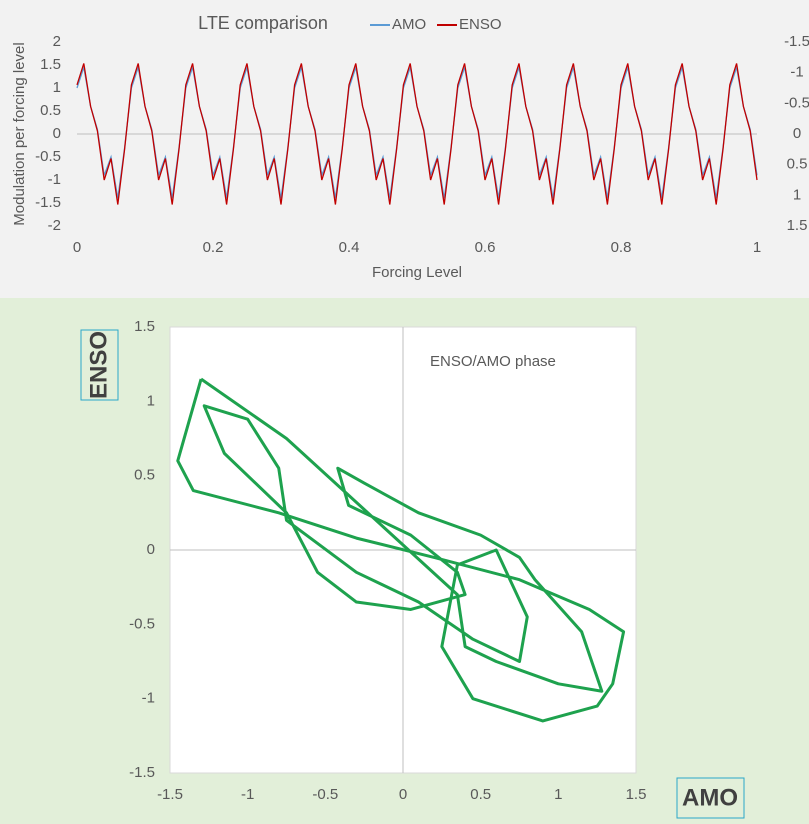 The height and width of the screenshot is (824, 809). I want to click on x-axis-label: Forcing Level, so click(417, 272).